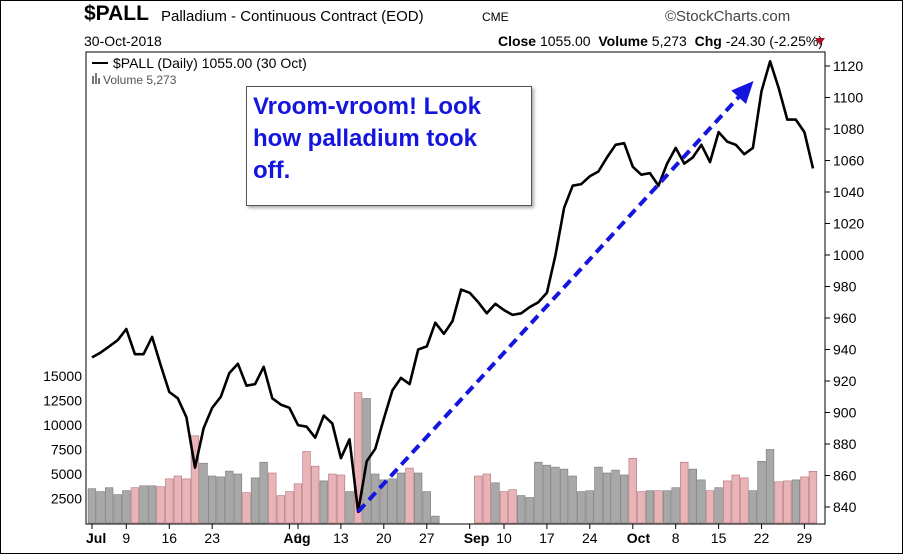 The image size is (903, 554). I want to click on date-tick-label: 15, so click(719, 538).